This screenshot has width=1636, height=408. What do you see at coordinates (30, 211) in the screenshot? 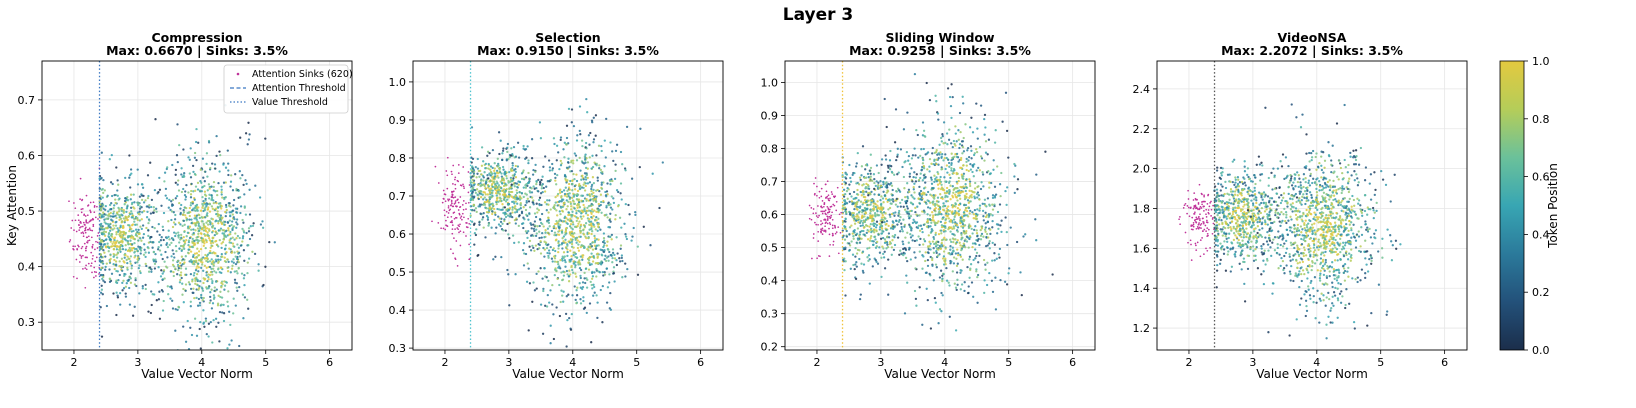
I see `y-axis: 0.30.40.50.60.7` at bounding box center [30, 211].